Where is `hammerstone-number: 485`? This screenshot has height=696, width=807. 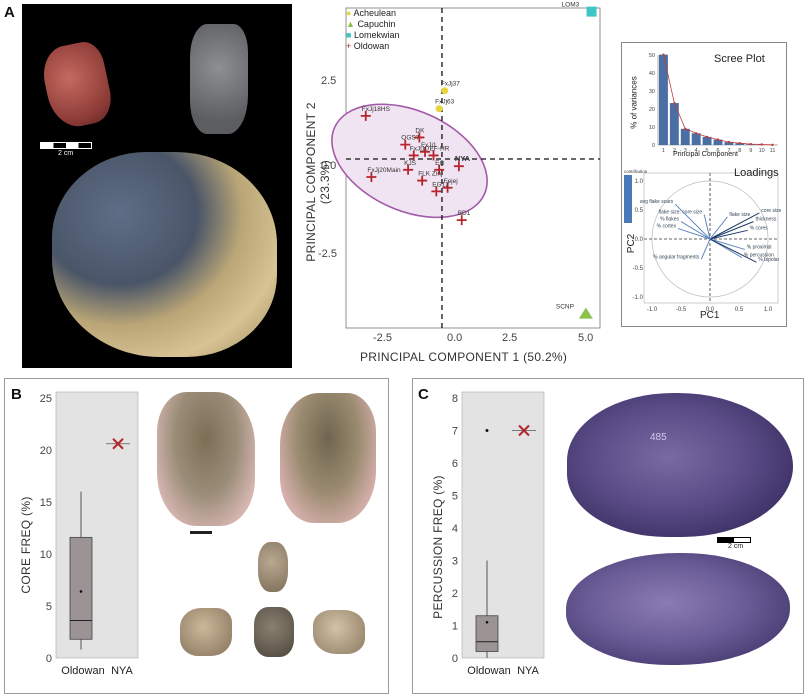 hammerstone-number: 485 is located at coordinates (658, 437).